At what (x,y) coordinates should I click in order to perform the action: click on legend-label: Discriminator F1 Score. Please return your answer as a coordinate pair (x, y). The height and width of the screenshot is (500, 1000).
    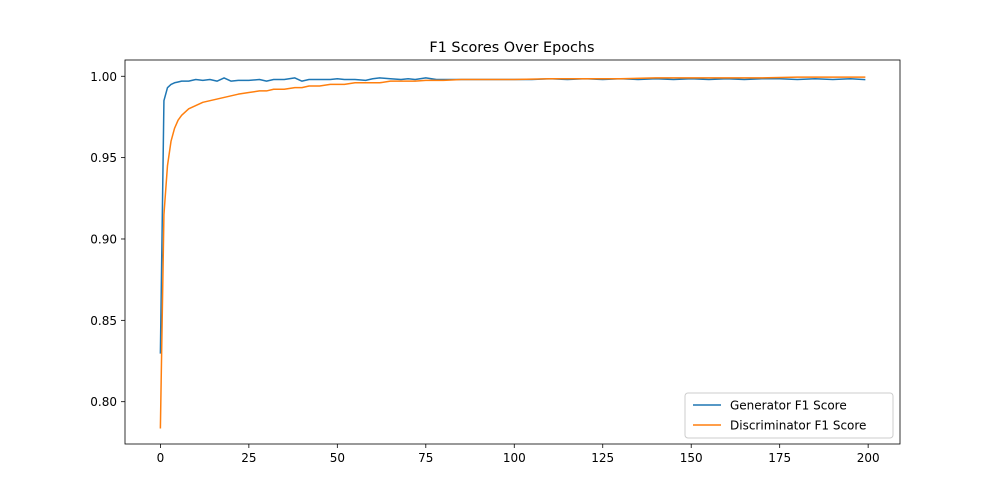
    Looking at the image, I should click on (798, 426).